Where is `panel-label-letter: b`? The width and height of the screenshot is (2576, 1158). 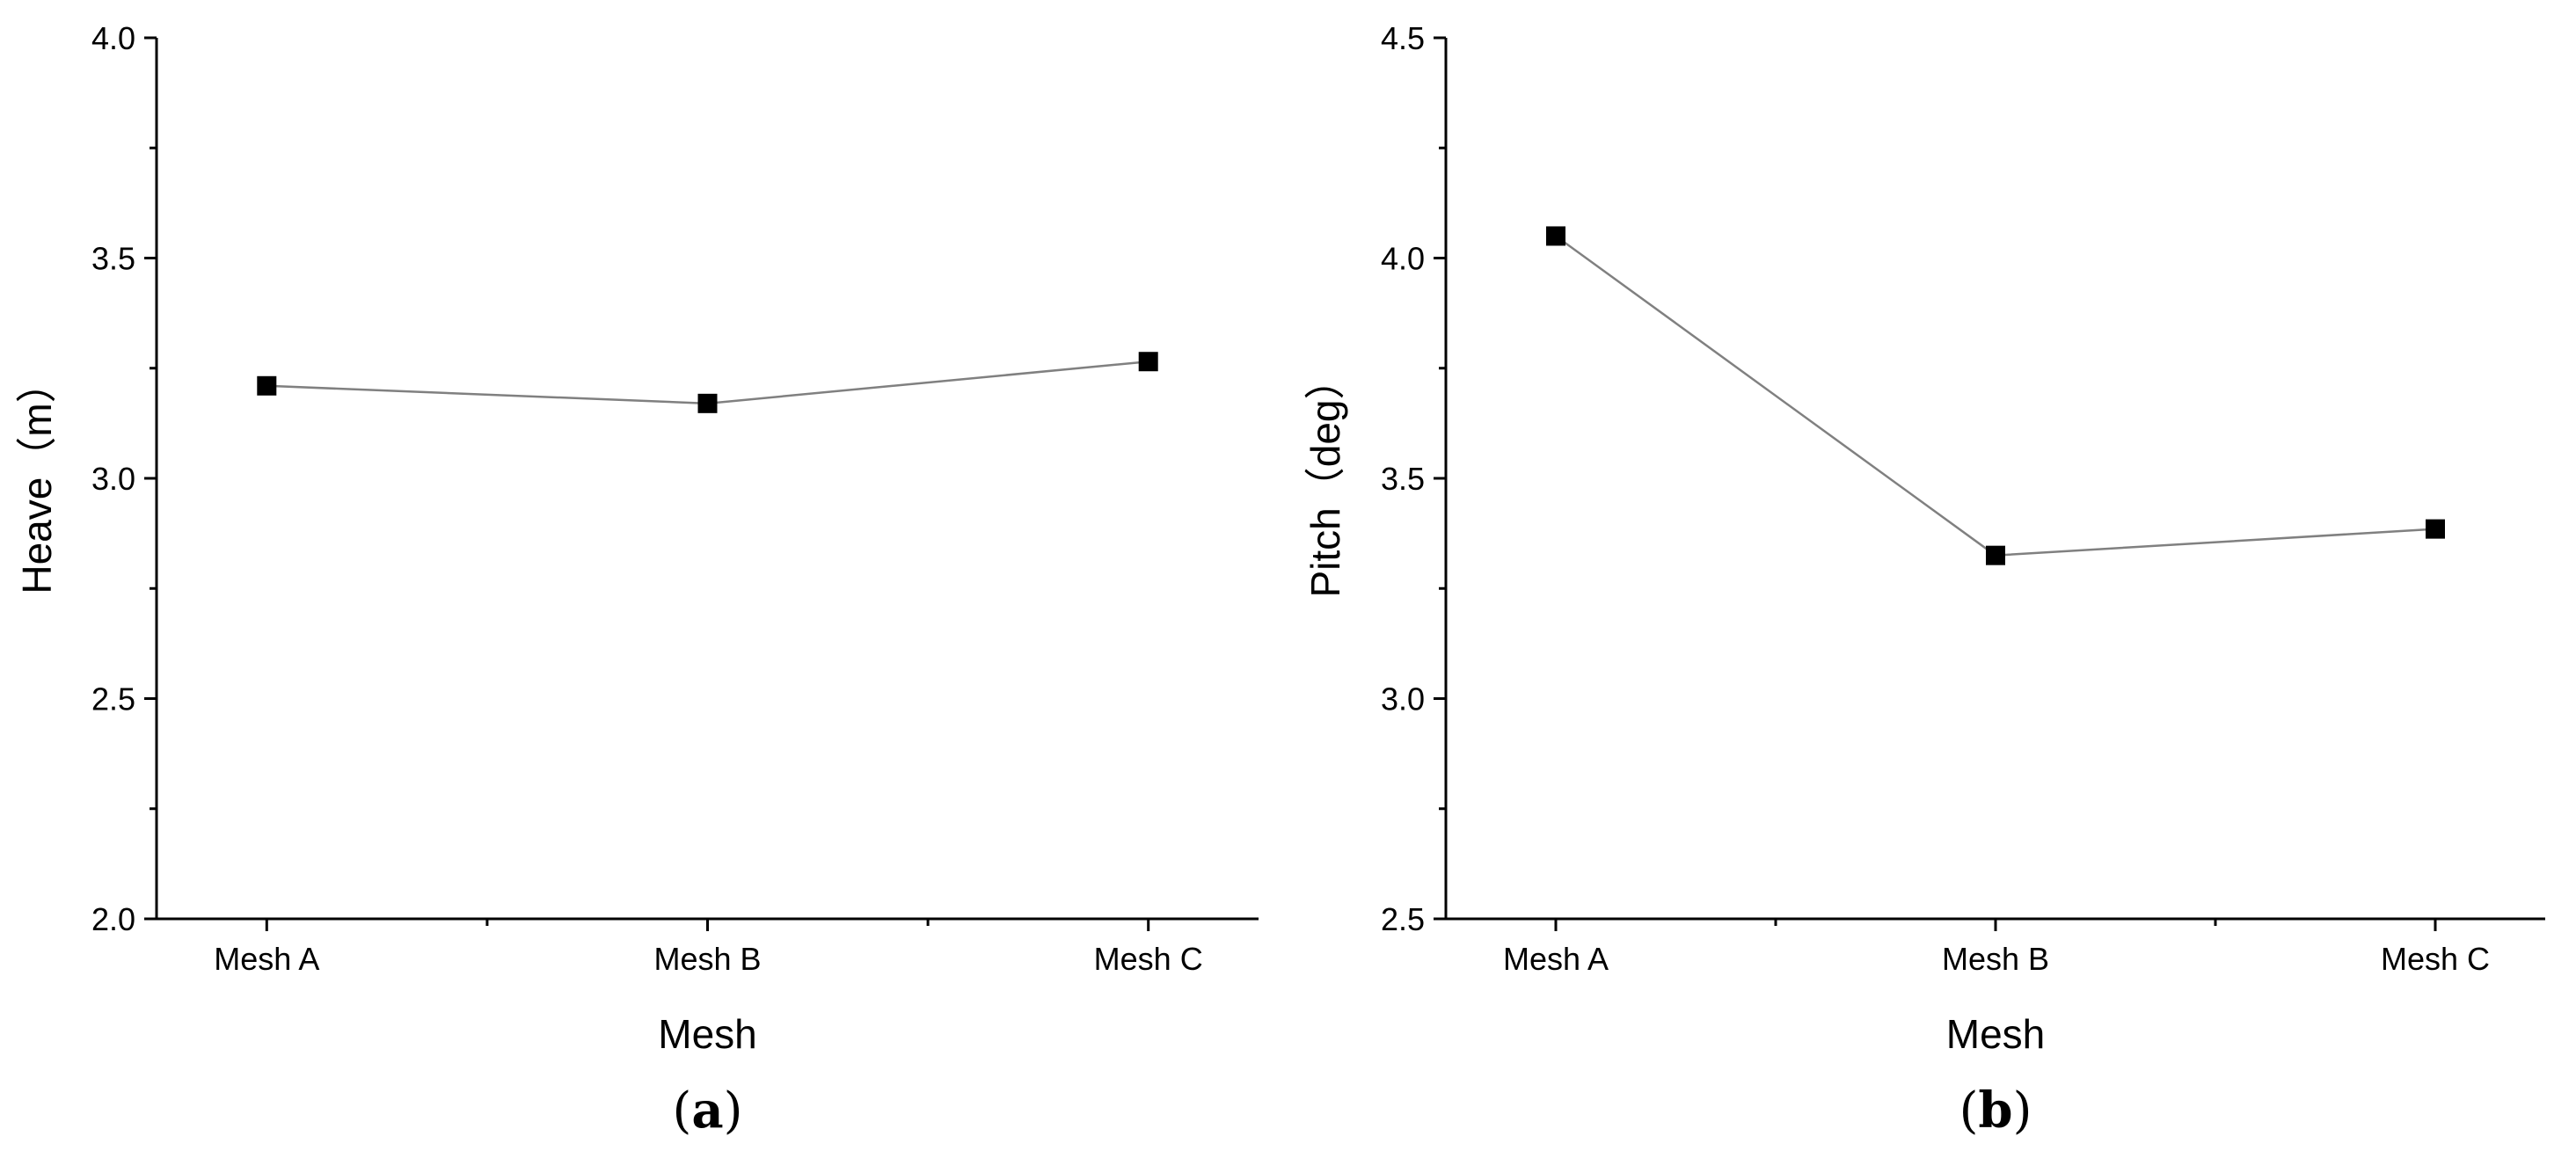 panel-label-letter: b is located at coordinates (1995, 1111).